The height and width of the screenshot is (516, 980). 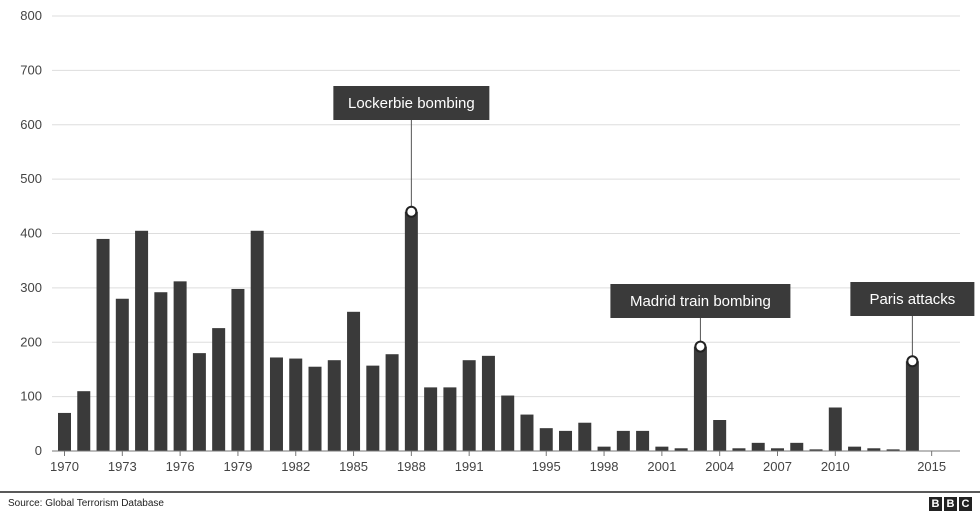 What do you see at coordinates (835, 466) in the screenshot?
I see `x-tick-label: 2010` at bounding box center [835, 466].